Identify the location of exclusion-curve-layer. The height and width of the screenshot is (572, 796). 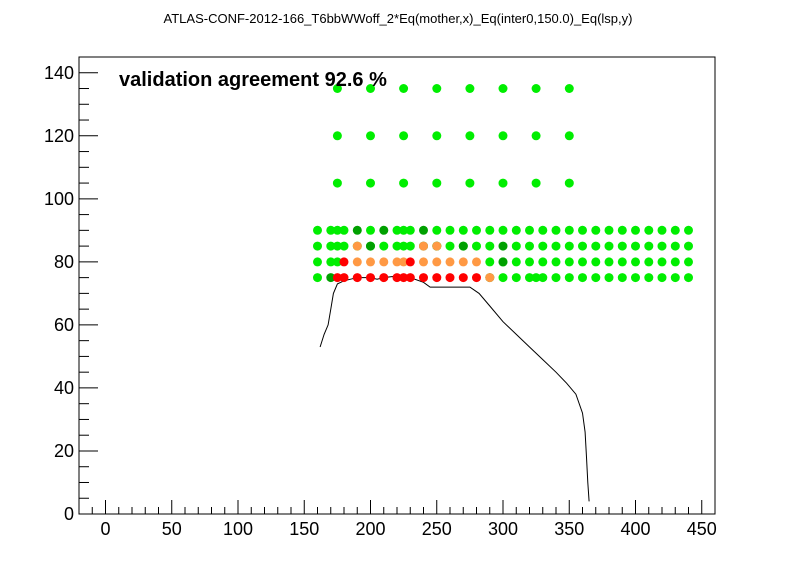
(454, 388).